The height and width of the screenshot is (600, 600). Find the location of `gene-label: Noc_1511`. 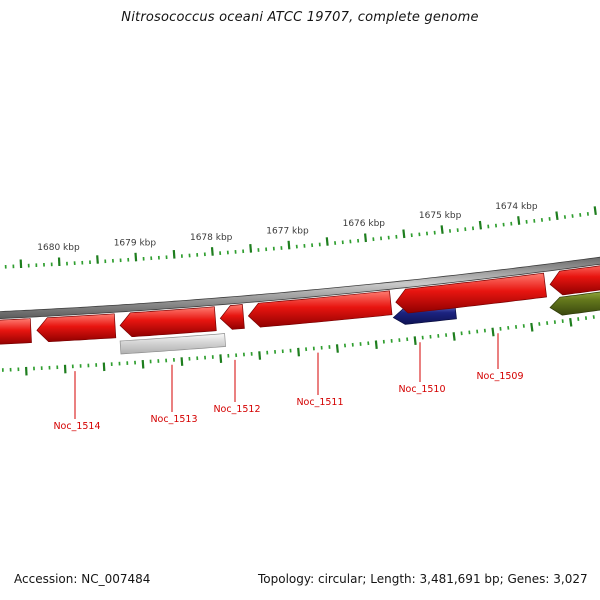

gene-label: Noc_1511 is located at coordinates (319, 402).